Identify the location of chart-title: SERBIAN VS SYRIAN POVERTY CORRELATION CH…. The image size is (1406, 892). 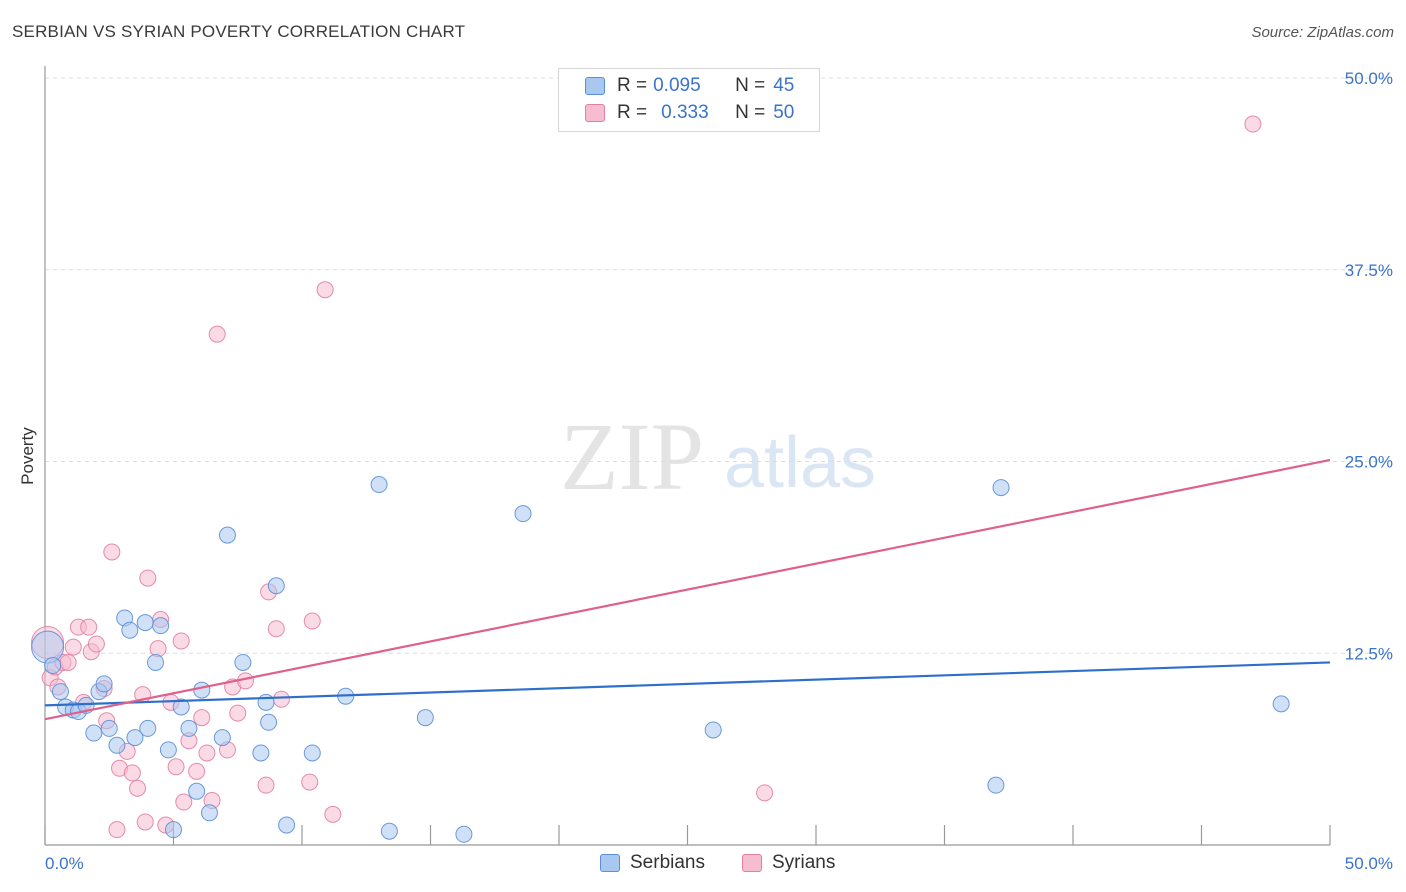
(239, 31).